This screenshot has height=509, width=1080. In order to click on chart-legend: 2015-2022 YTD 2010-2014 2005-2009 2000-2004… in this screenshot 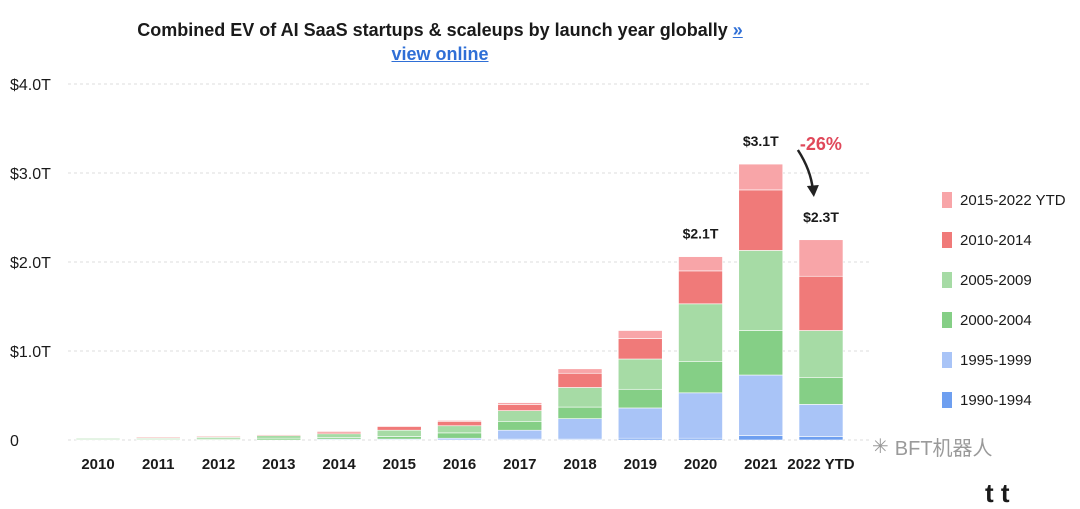, I will do `click(1004, 300)`.